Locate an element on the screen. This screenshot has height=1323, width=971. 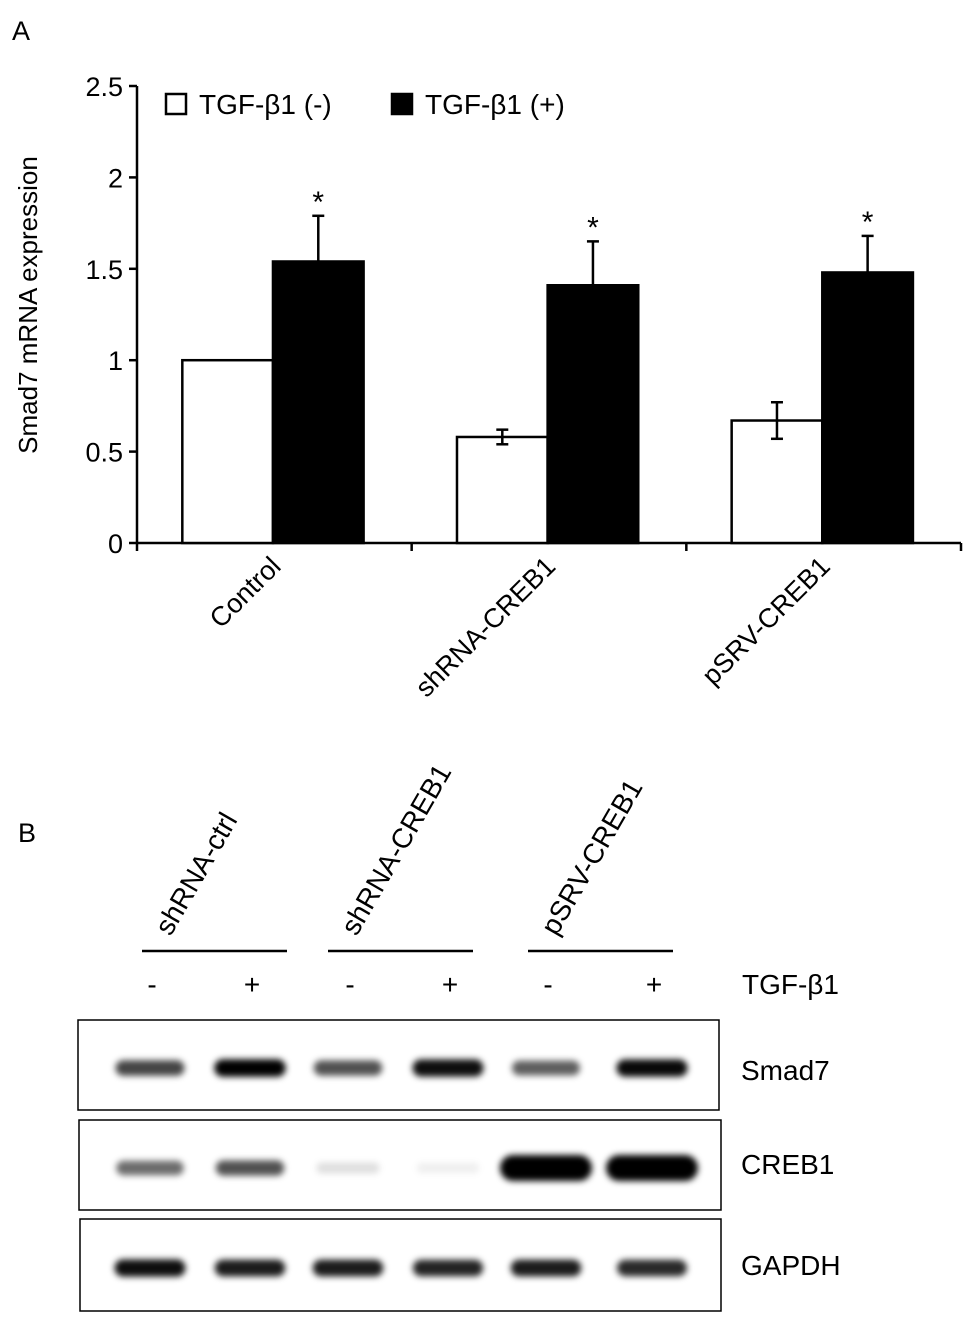
category-labels: Control shRNA-CREB1 pSRV-CREB1 is located at coordinates (520, 627).